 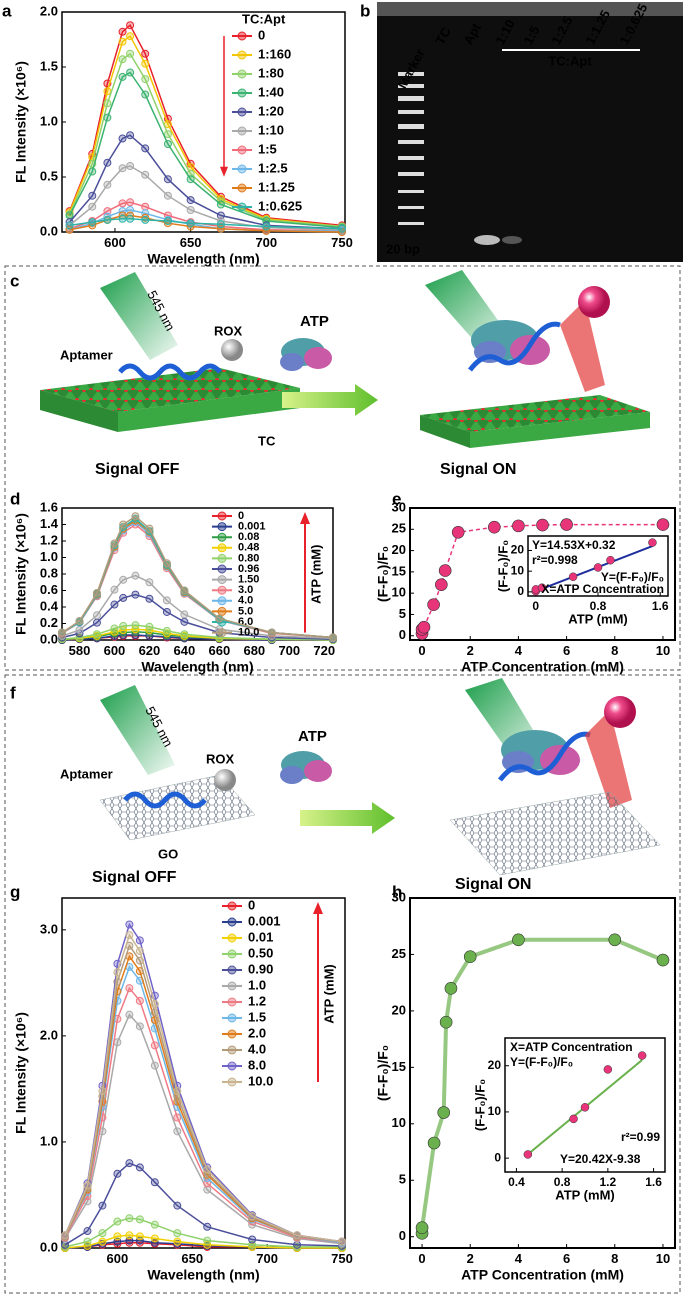 I want to click on y-tick-label: 0.6, so click(x=49, y=589).